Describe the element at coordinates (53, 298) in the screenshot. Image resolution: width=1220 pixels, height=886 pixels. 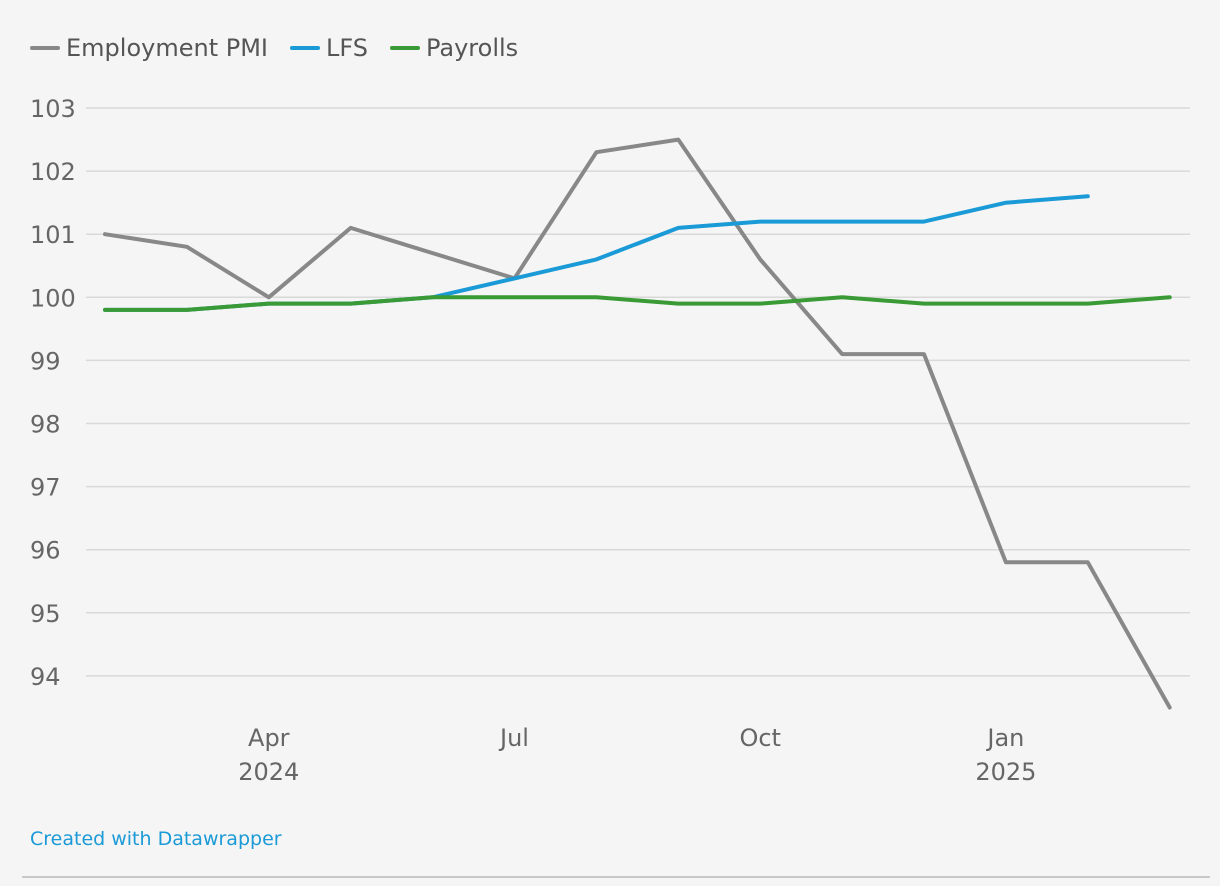
I see `y-tick-label-100: 100` at that location.